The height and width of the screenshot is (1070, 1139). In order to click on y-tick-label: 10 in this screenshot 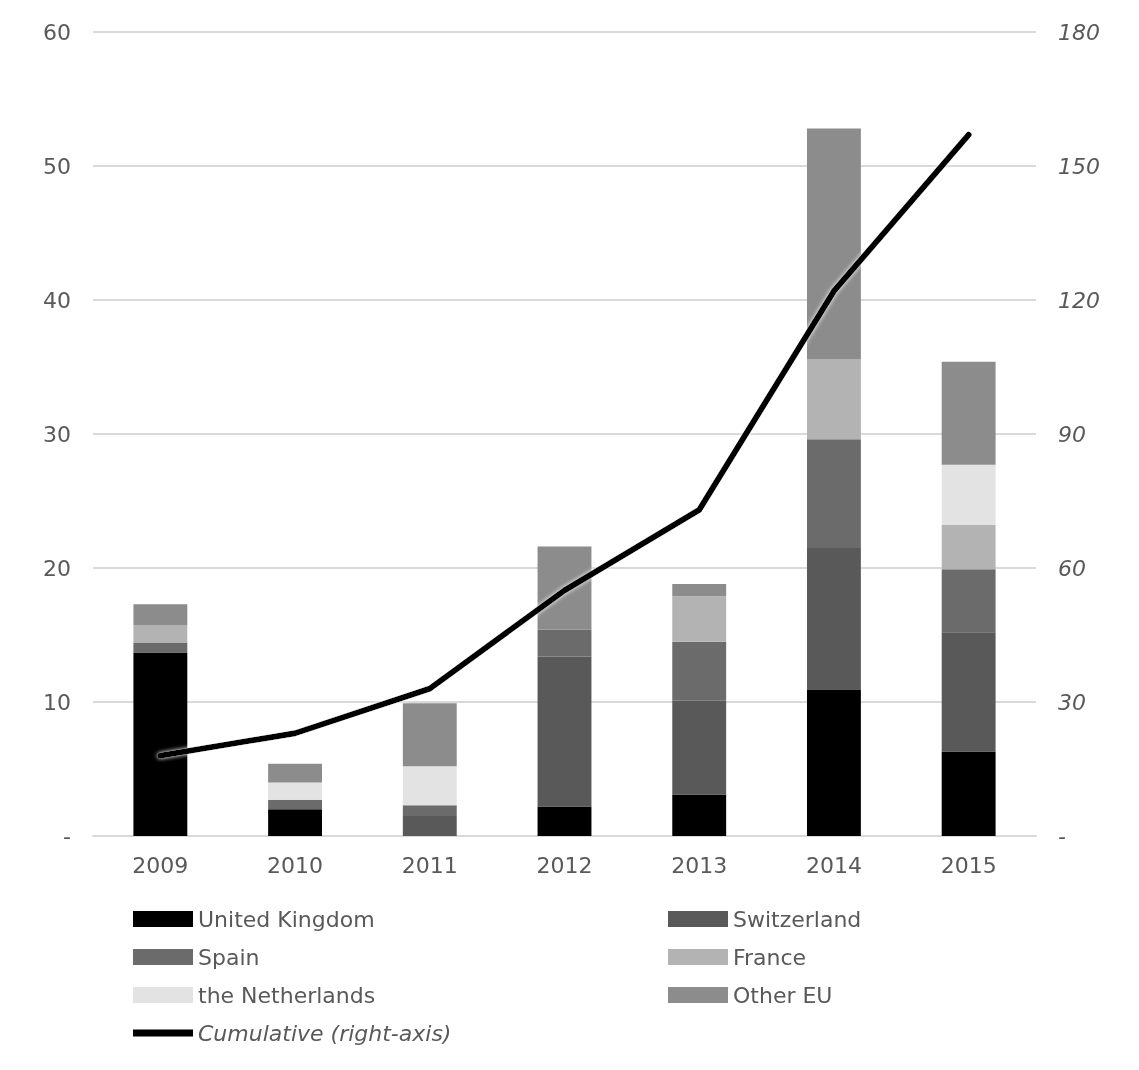, I will do `click(57, 702)`.